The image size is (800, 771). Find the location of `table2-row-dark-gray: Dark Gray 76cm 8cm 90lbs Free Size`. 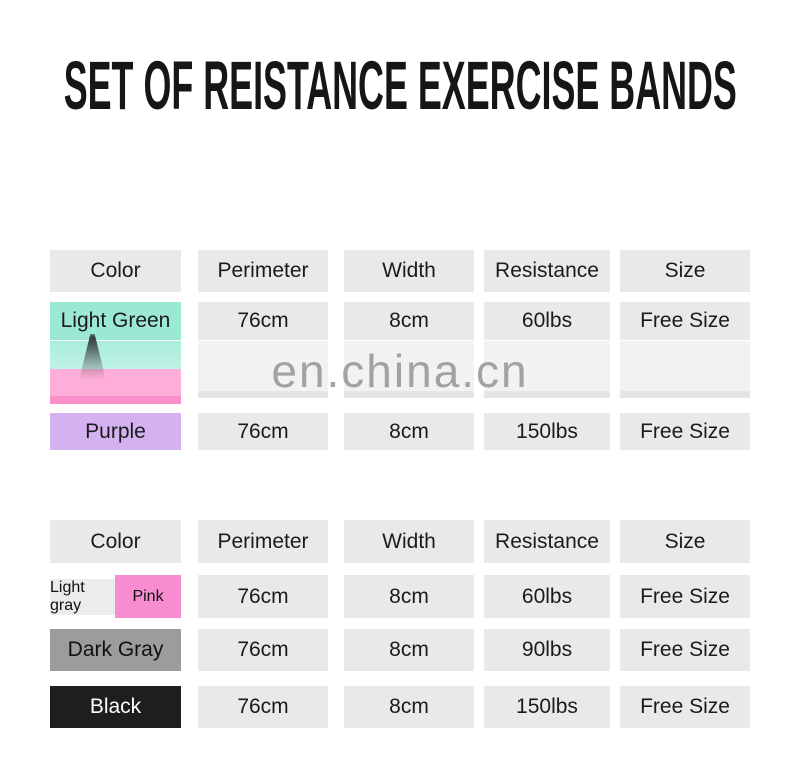

table2-row-dark-gray: Dark Gray 76cm 8cm 90lbs Free Size is located at coordinates (400, 650).